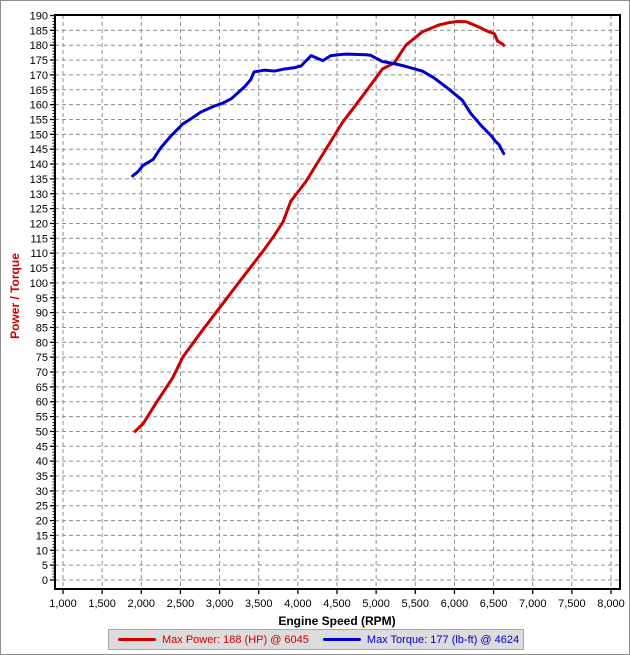  Describe the element at coordinates (45, 581) in the screenshot. I see `svg-text: 0` at that location.